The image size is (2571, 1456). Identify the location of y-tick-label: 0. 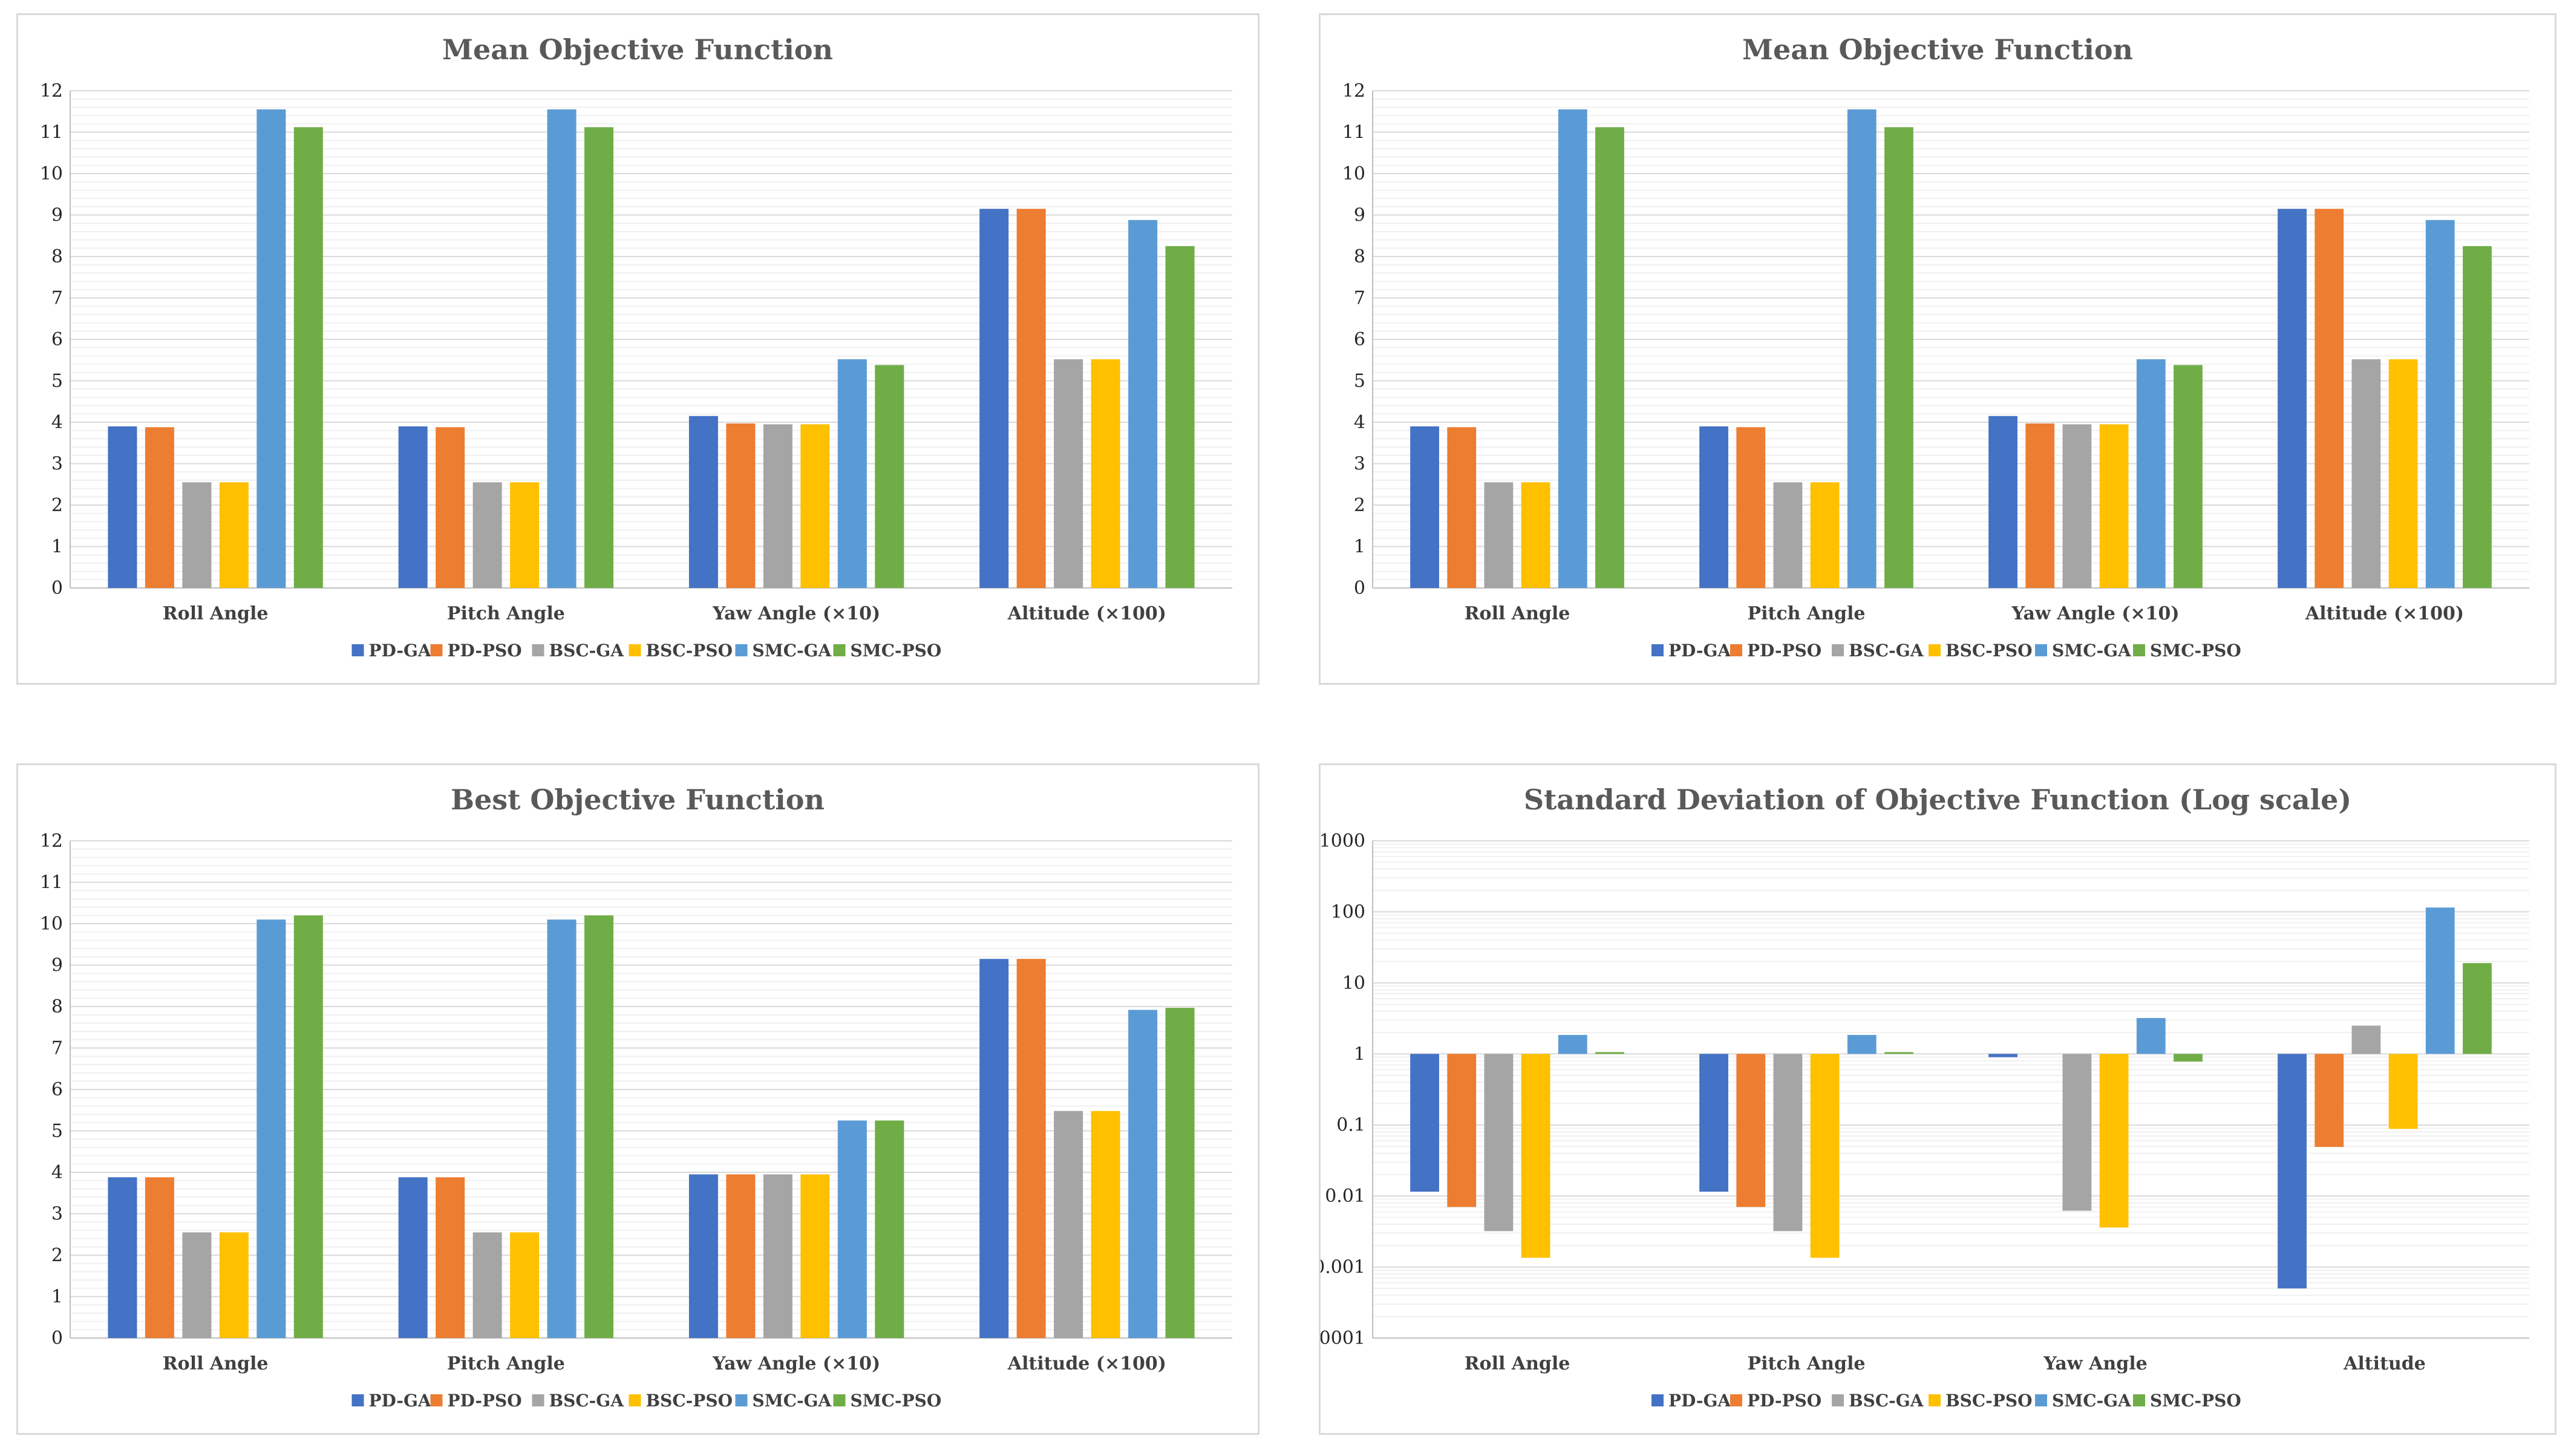
(57, 1338).